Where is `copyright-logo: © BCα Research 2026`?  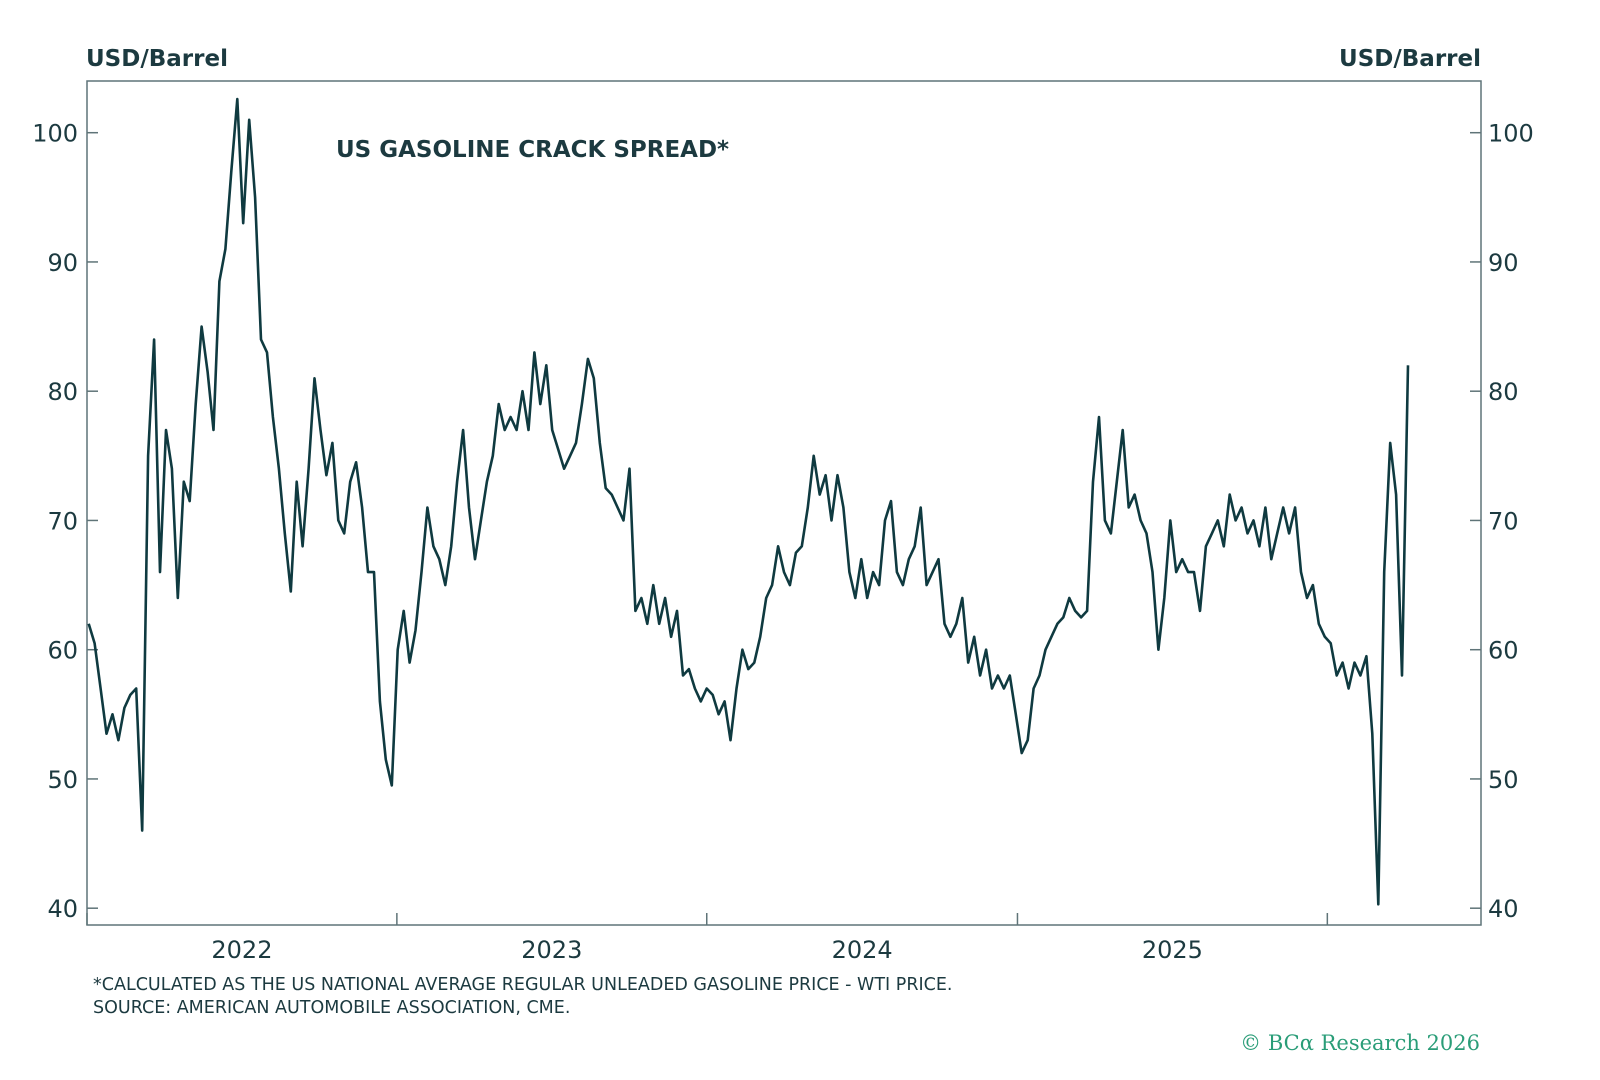 copyright-logo: © BCα Research 2026 is located at coordinates (1360, 1043).